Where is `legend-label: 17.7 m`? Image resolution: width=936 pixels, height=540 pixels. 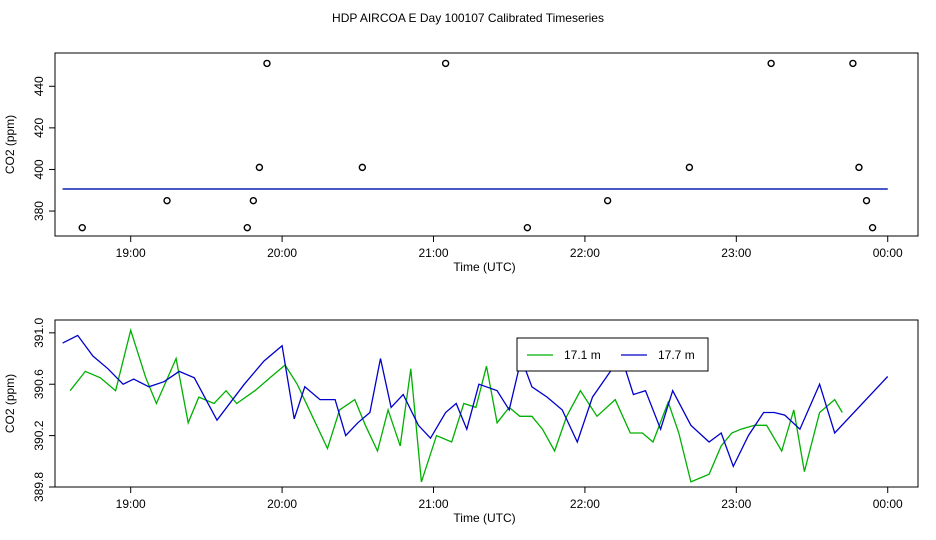
legend-label: 17.7 m is located at coordinates (676, 355).